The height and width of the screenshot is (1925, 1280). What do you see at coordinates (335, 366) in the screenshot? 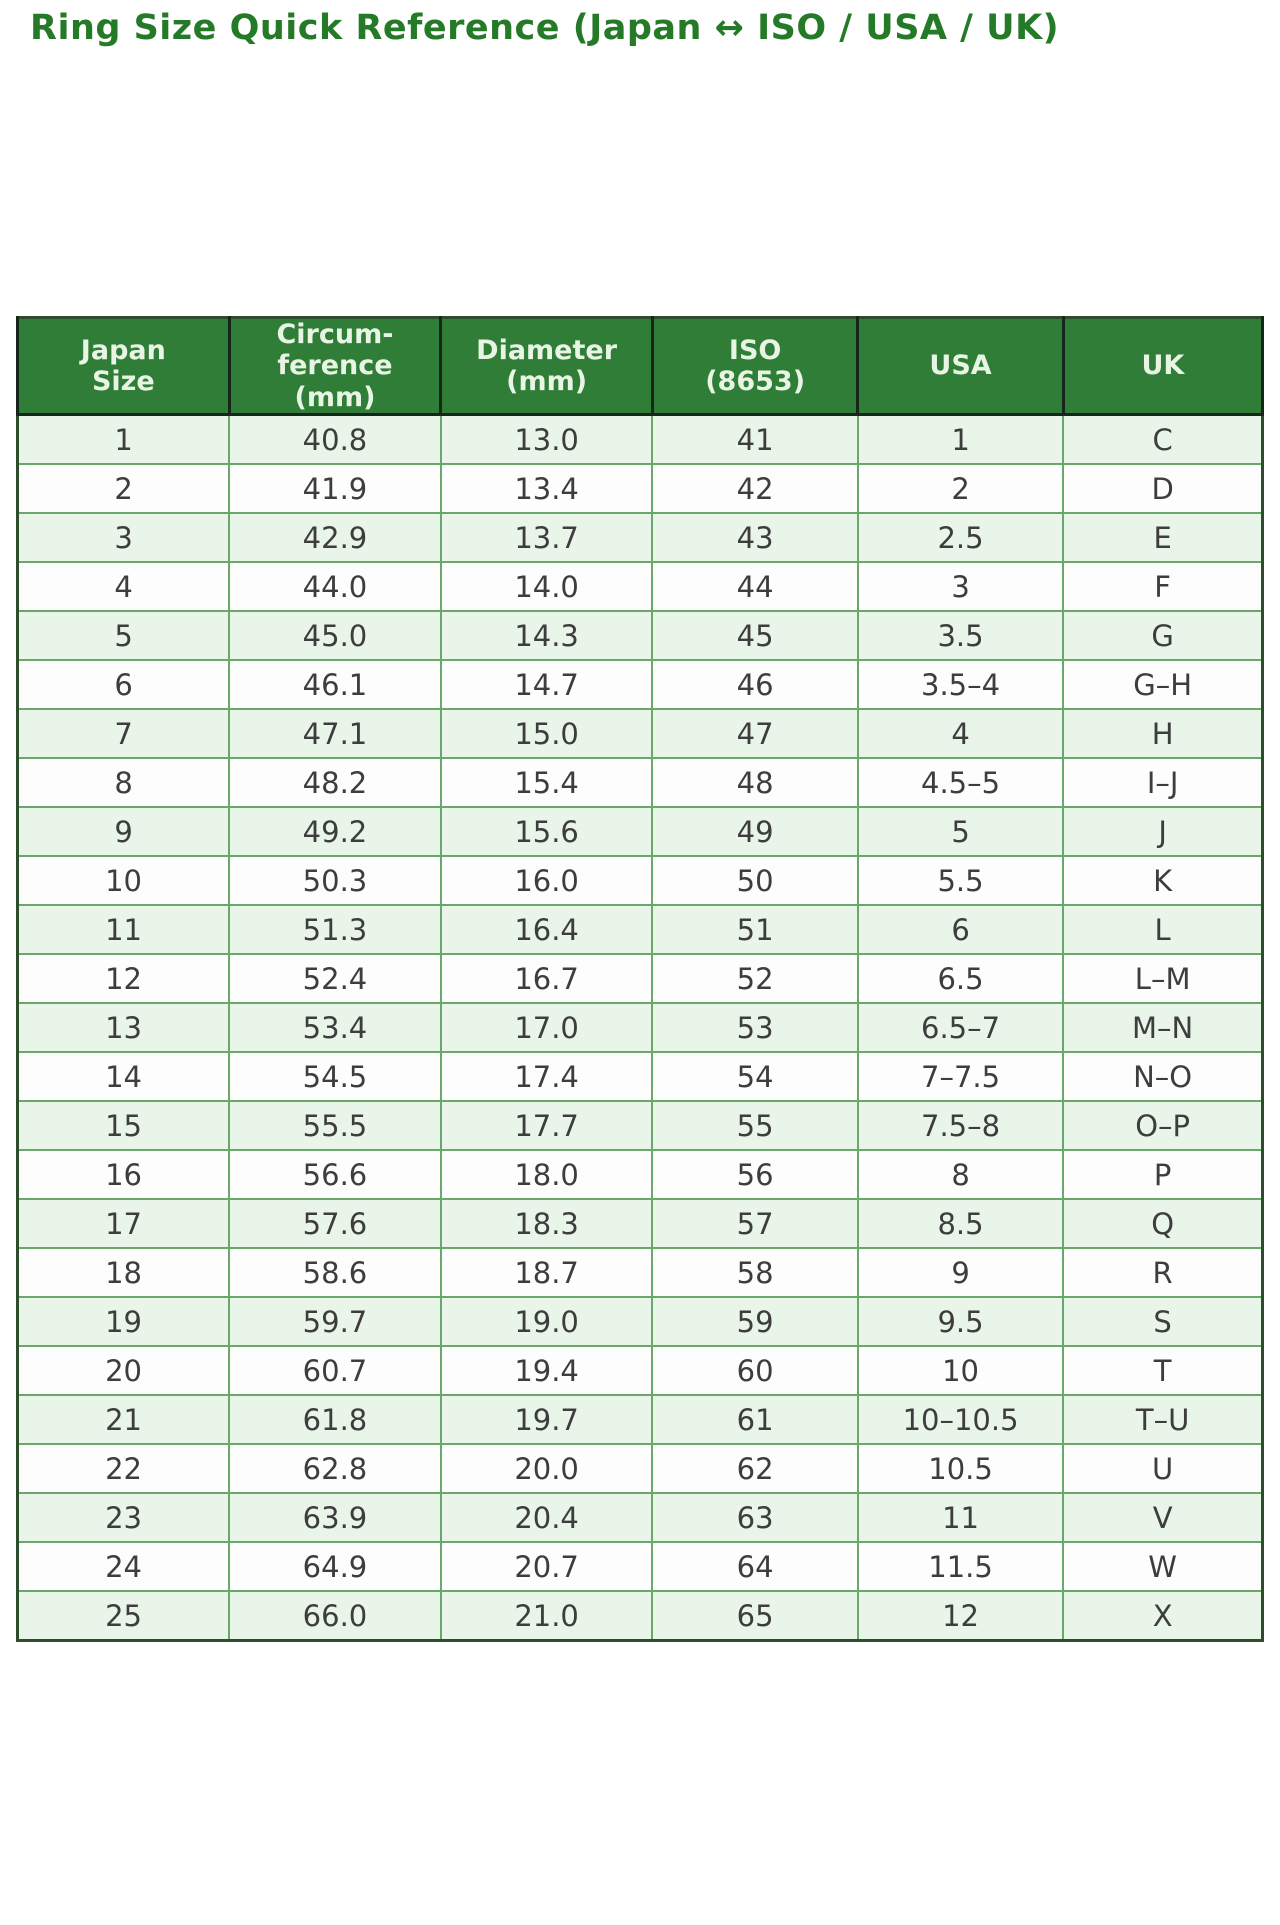
I see `header-cell: Circum- ference (mm)` at bounding box center [335, 366].